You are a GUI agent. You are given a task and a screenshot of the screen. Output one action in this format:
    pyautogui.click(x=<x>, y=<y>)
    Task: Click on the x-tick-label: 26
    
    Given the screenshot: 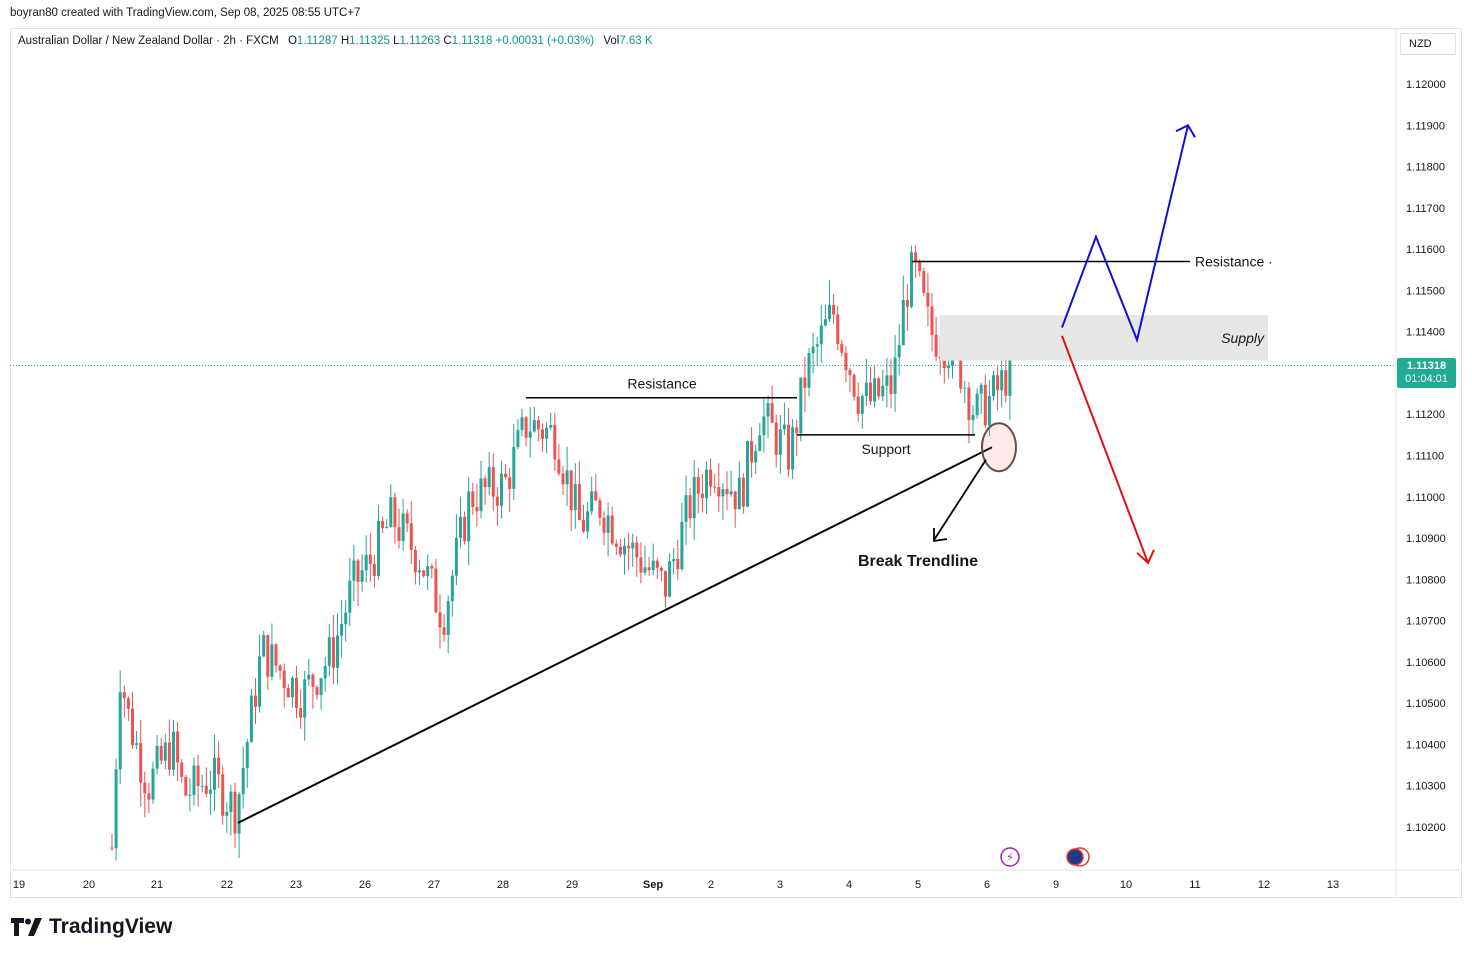 What is the action you would take?
    pyautogui.click(x=365, y=885)
    